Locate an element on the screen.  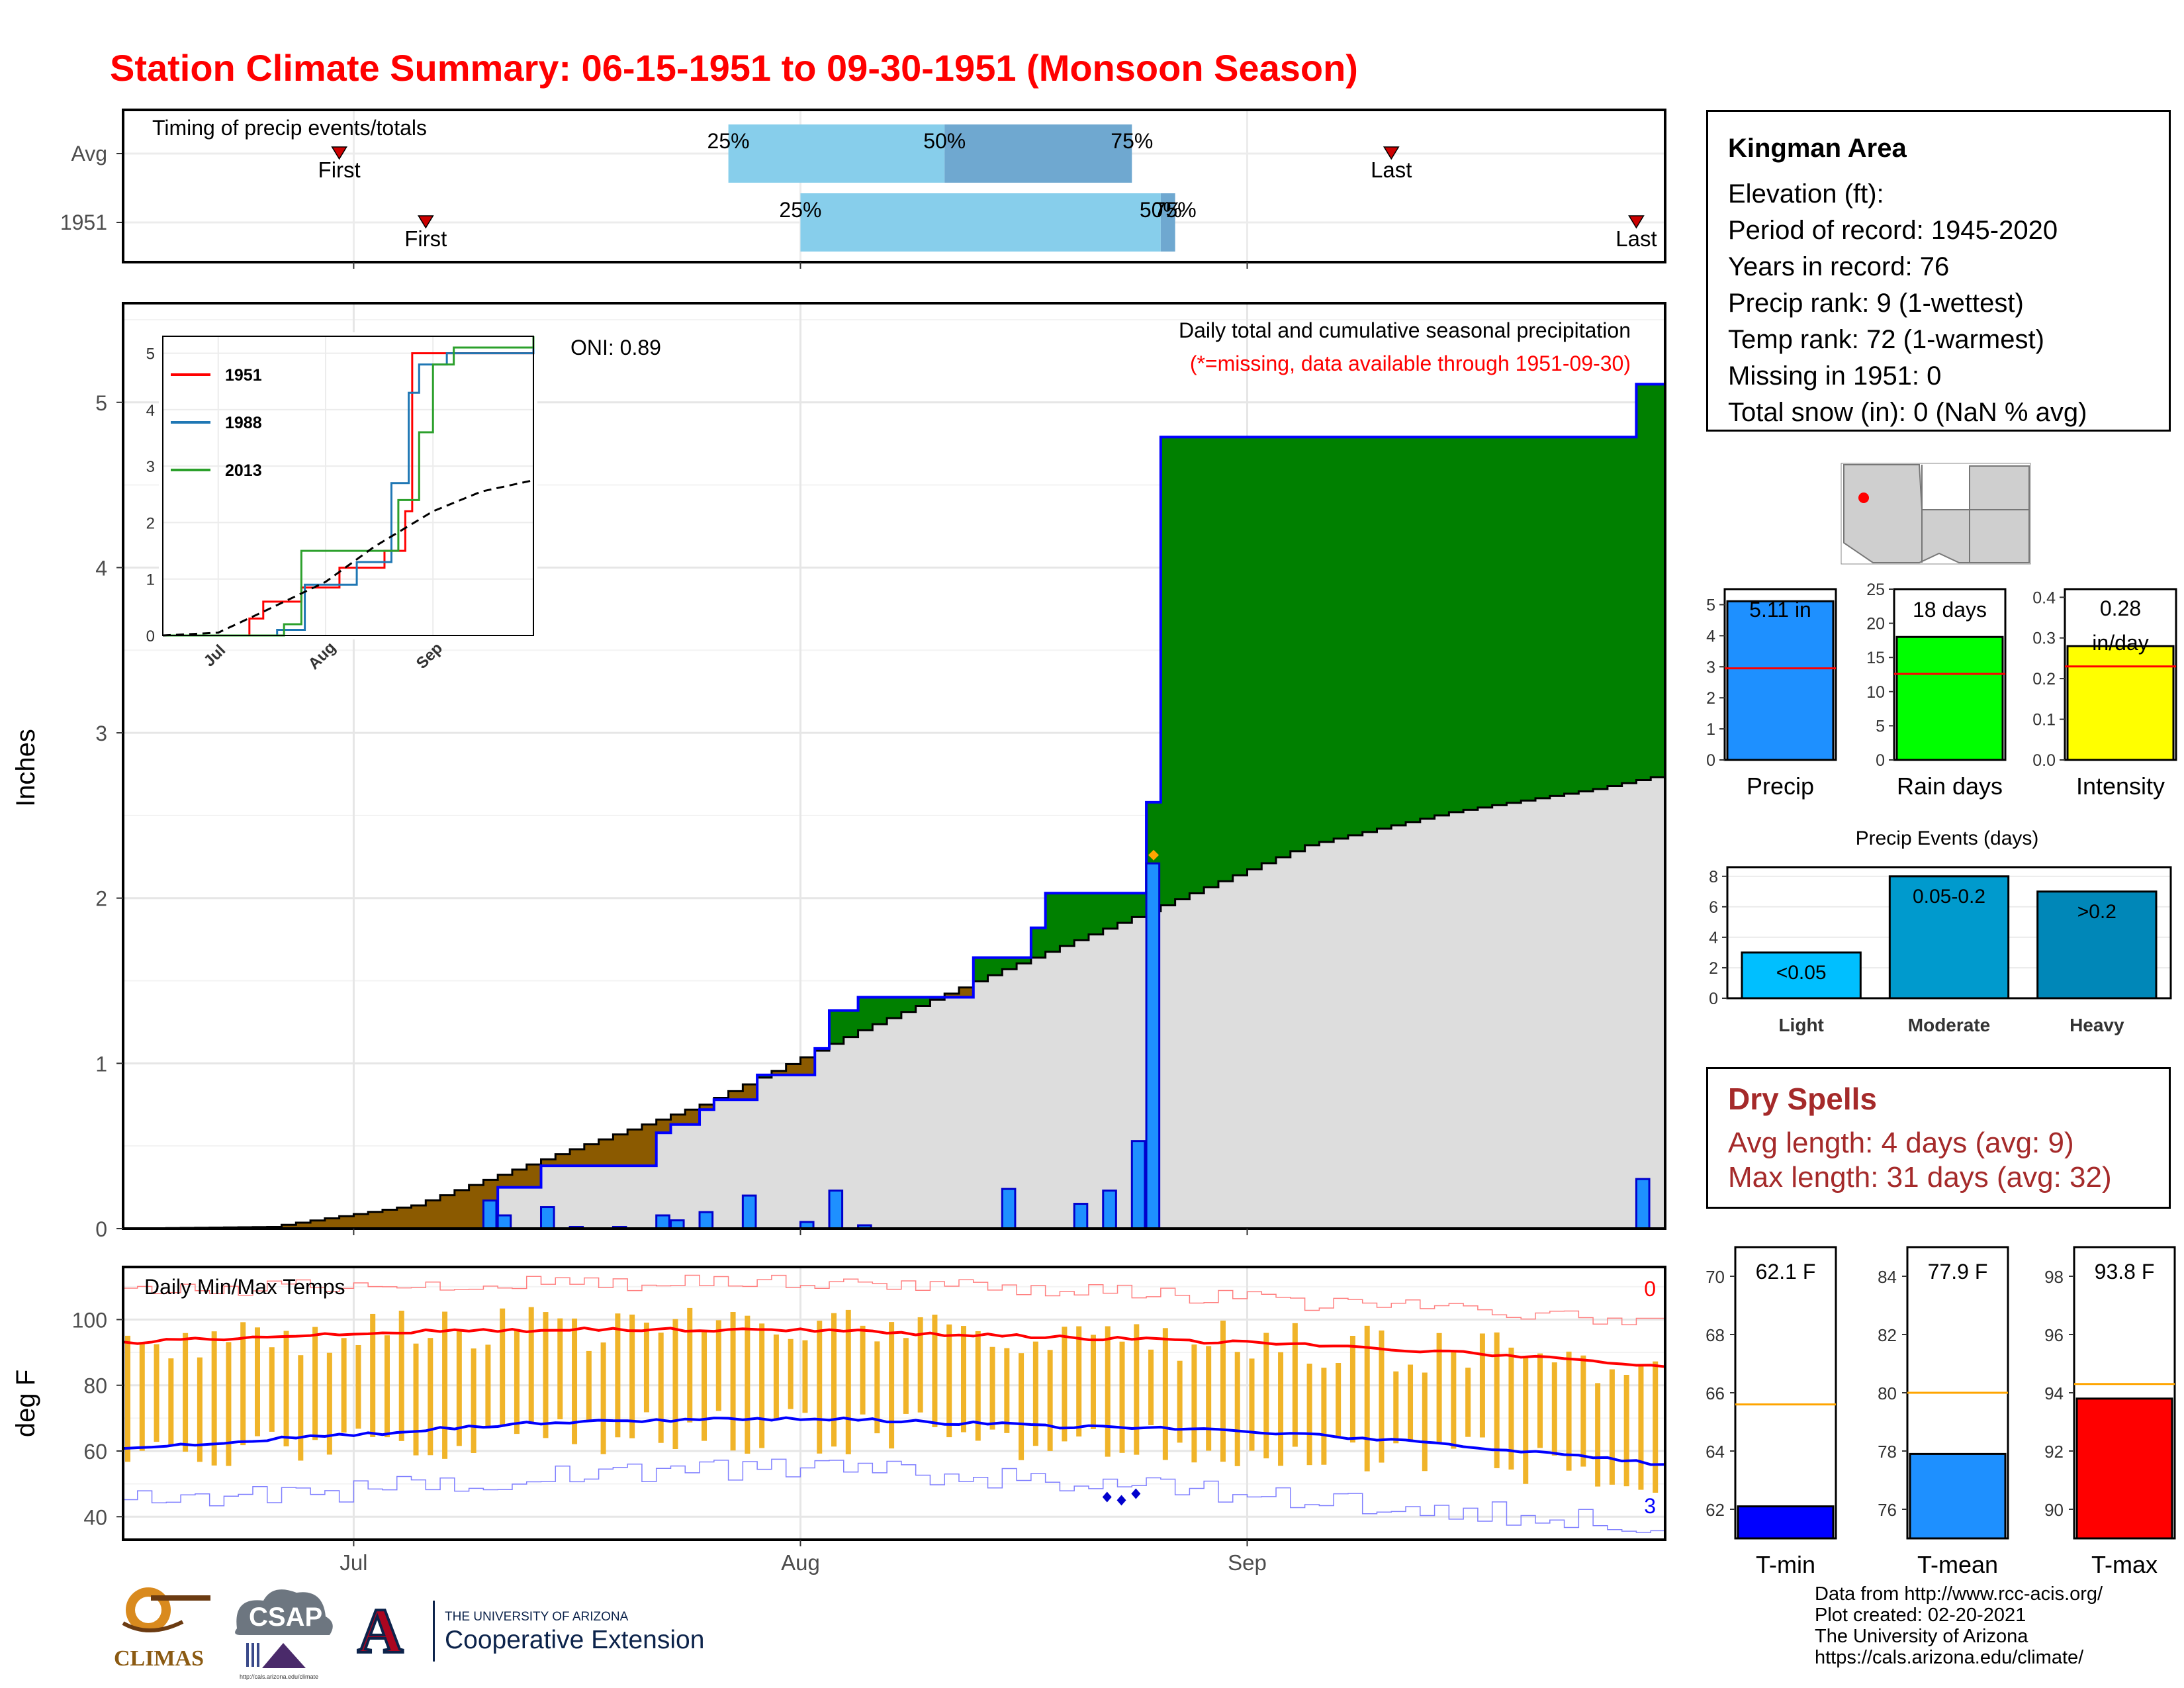
temp-summary-bar-t-max is located at coordinates (2124, 1468).